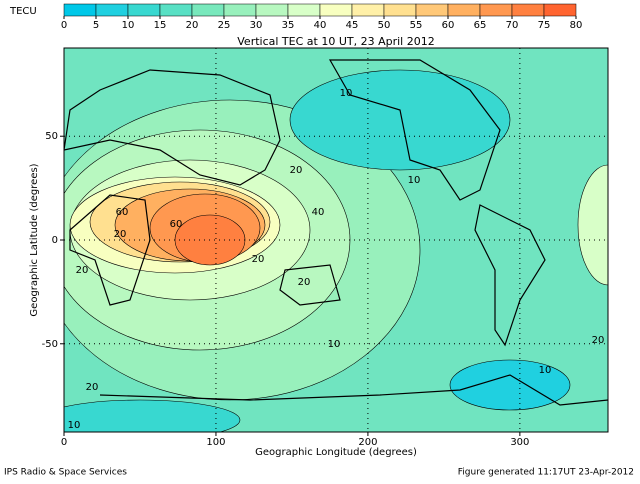 The width and height of the screenshot is (640, 484). Describe the element at coordinates (318, 212) in the screenshot. I see `contour-label: 40` at that location.